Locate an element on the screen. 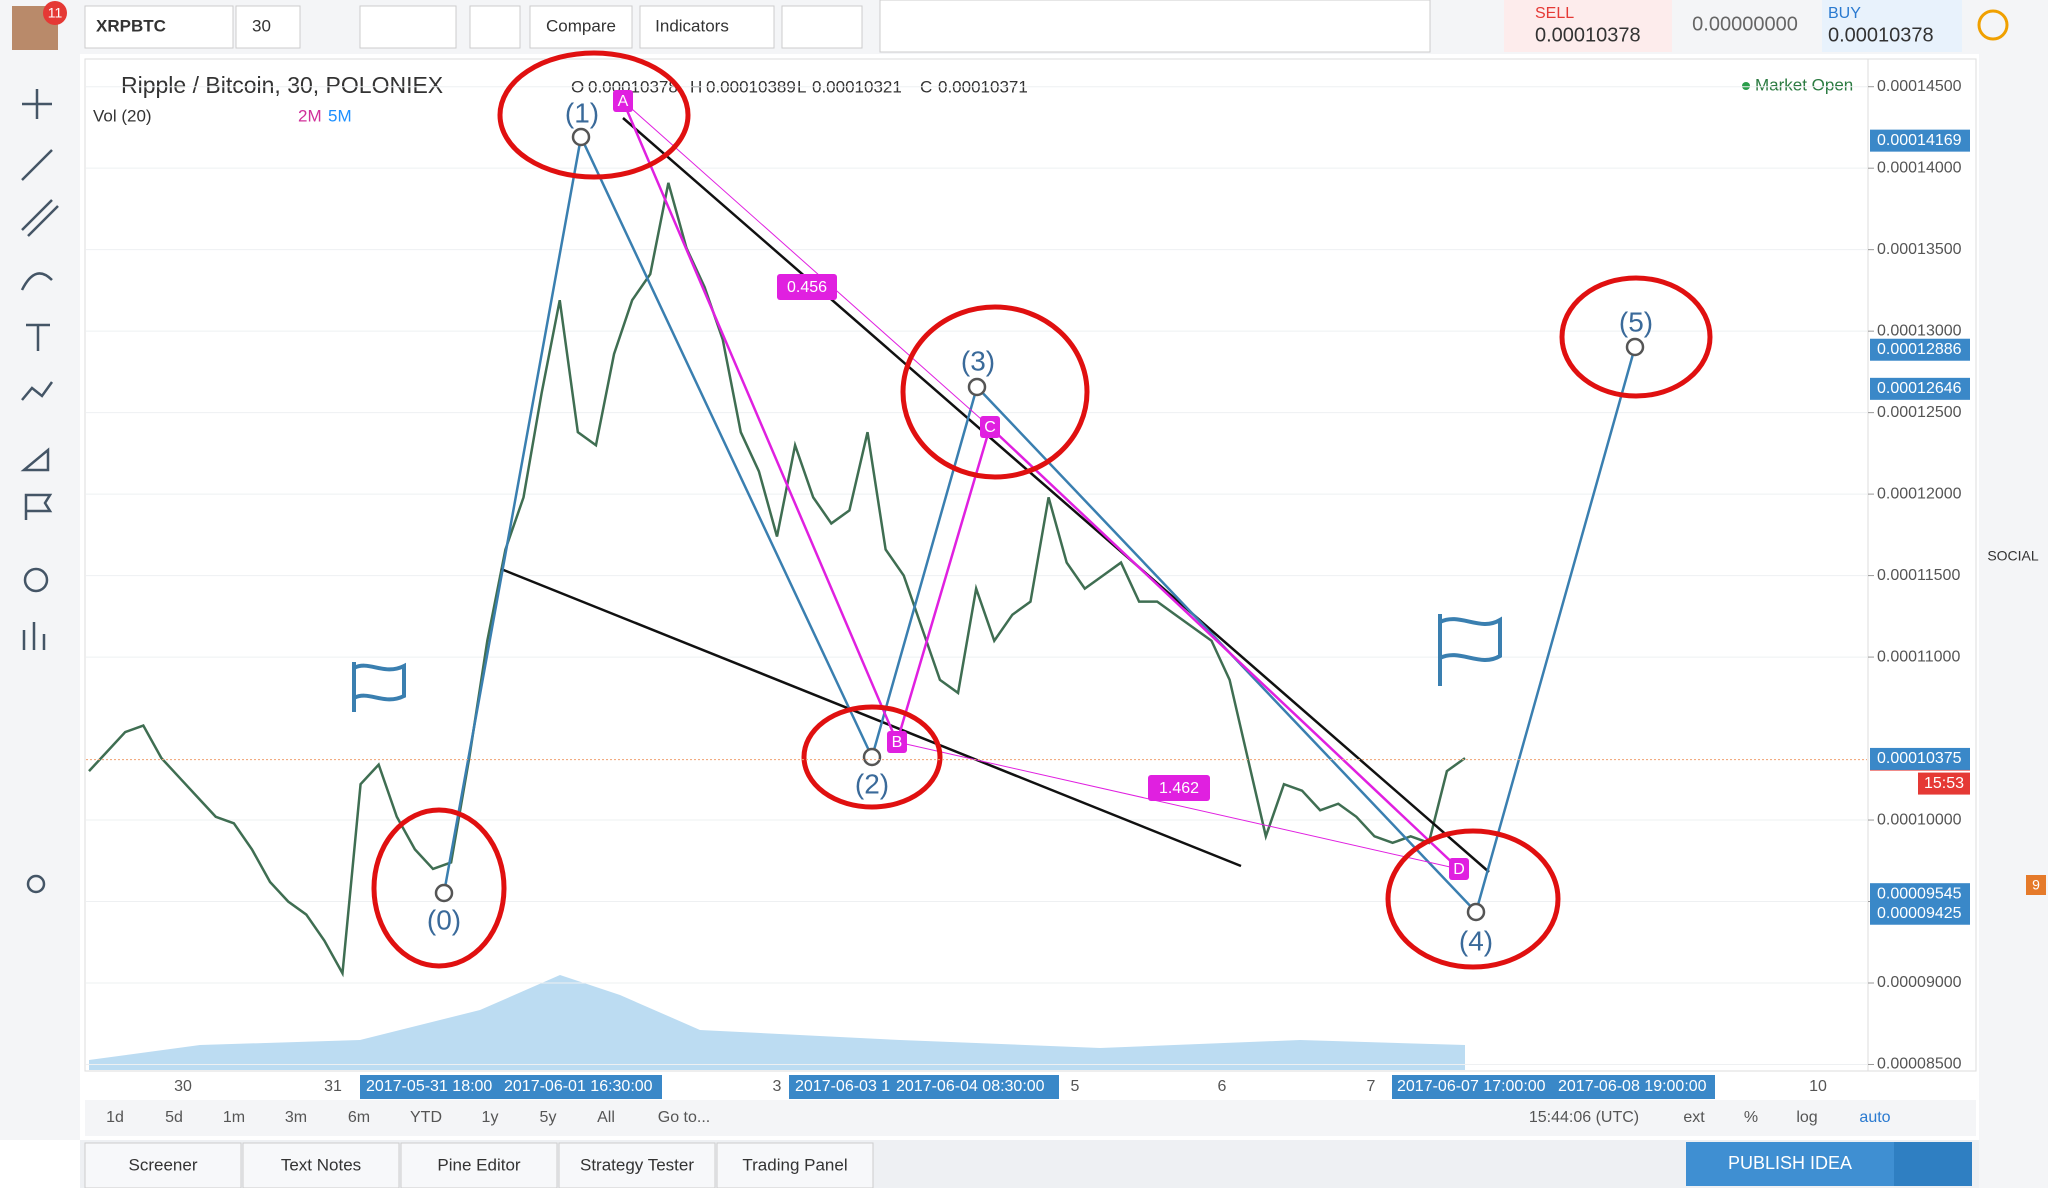 The image size is (2048, 1193). range-ext: ext is located at coordinates (1694, 1117).